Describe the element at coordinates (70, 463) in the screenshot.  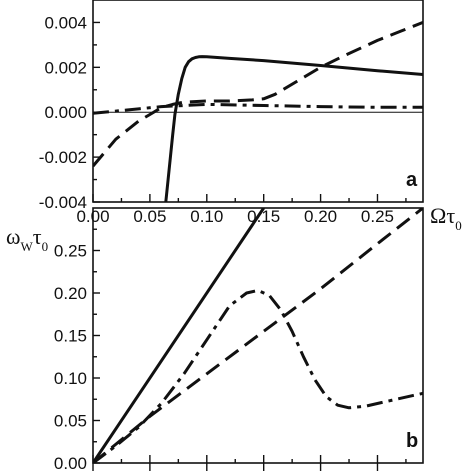
I see `y-tick-label: 0.00` at that location.